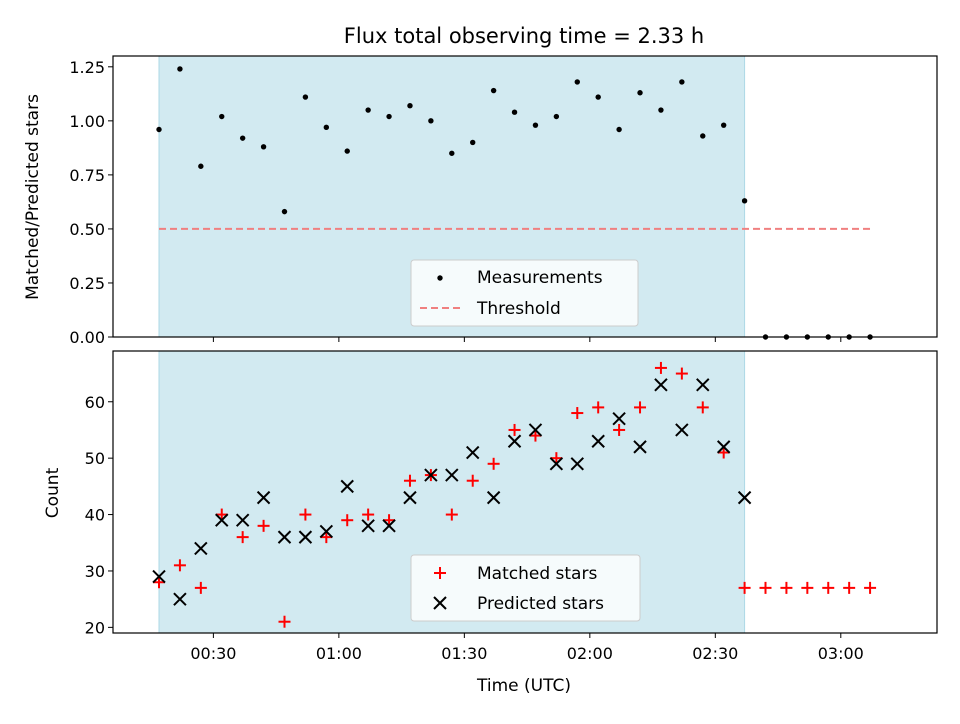  I want to click on x-tick-label: 01:30, so click(464, 653).